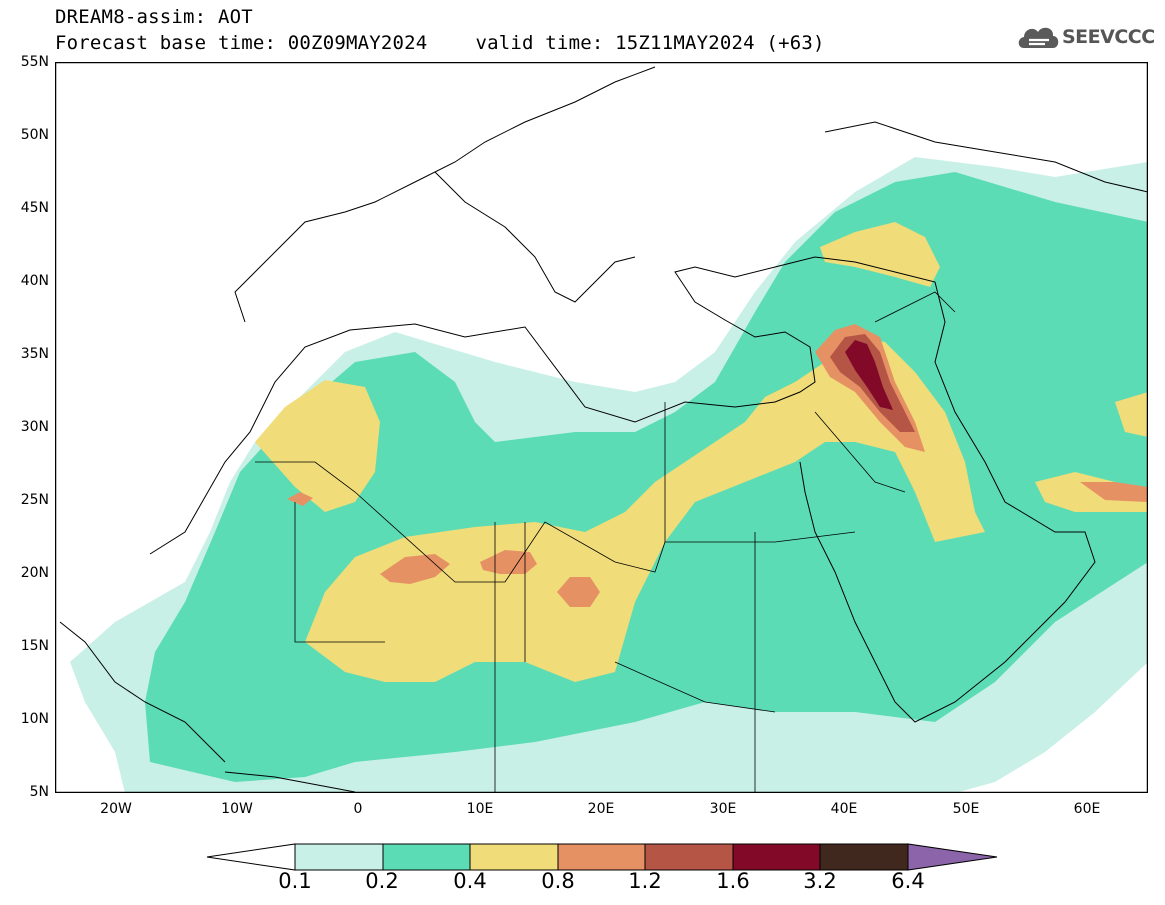 This screenshot has width=1165, height=905. What do you see at coordinates (601, 809) in the screenshot?
I see `lon-tick-label: 20E` at bounding box center [601, 809].